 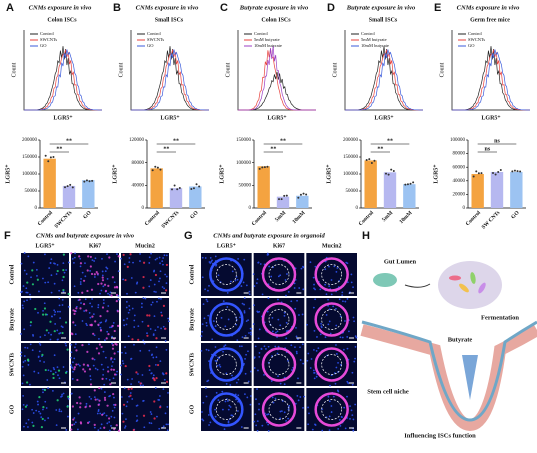 What do you see at coordinates (332, 319) in the screenshot?
I see `lumen` at bounding box center [332, 319].